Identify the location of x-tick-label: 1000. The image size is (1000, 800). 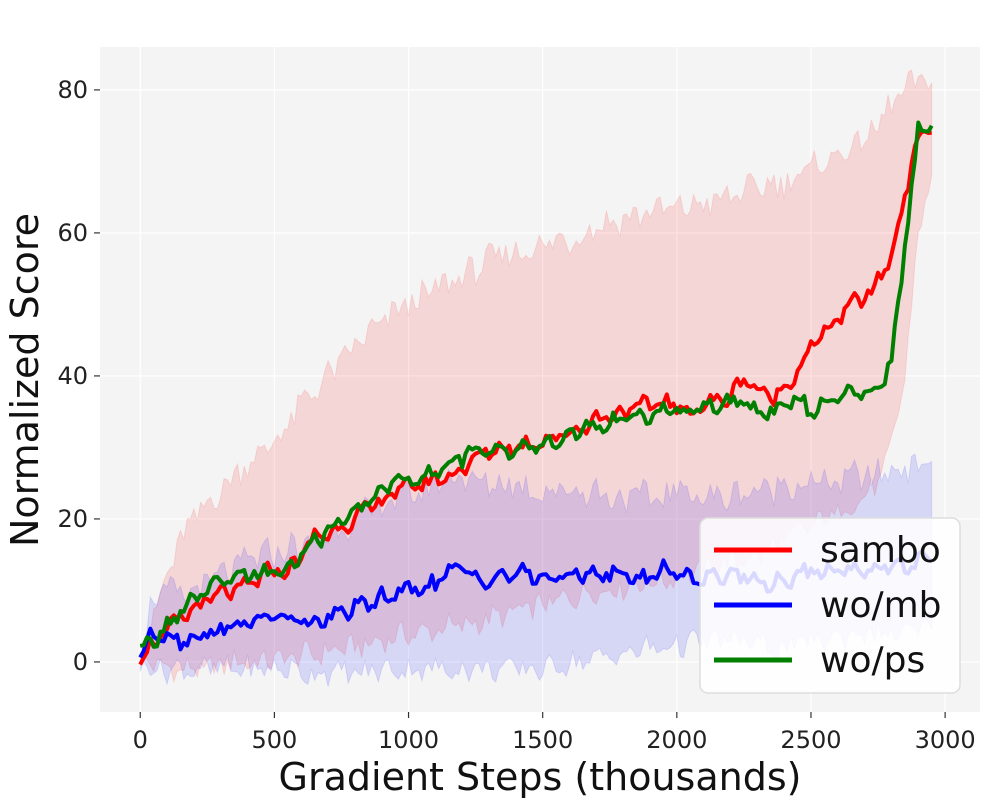
(408, 740).